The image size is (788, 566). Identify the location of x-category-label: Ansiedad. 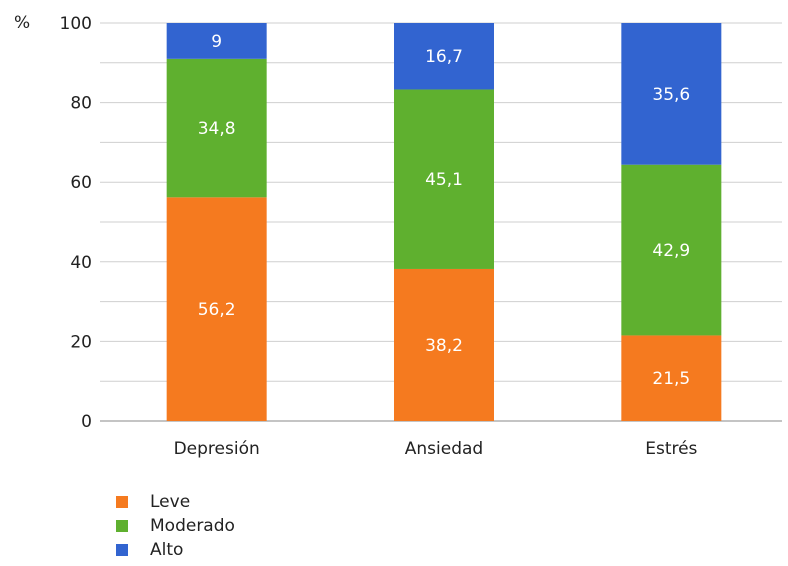
(444, 449).